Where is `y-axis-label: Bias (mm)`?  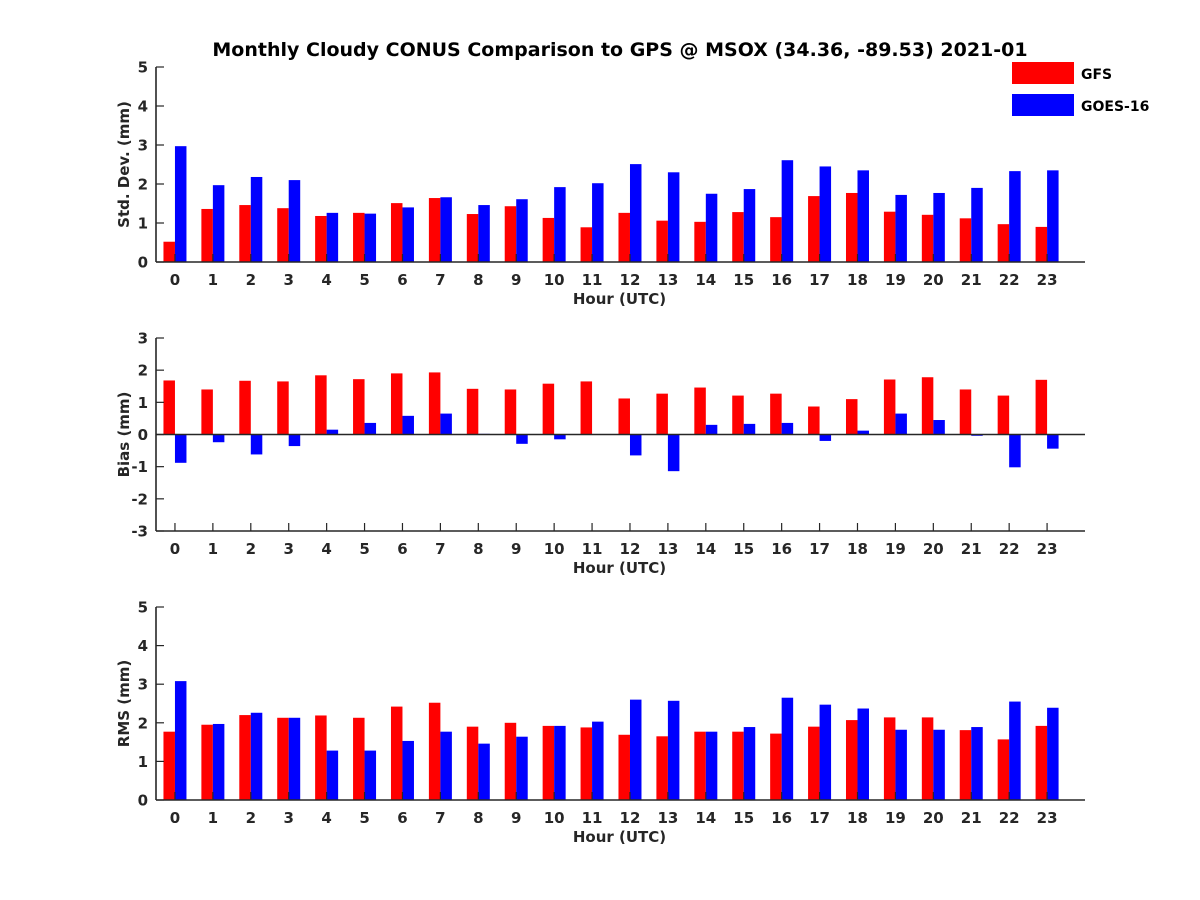
y-axis-label: Bias (mm) is located at coordinates (124, 435).